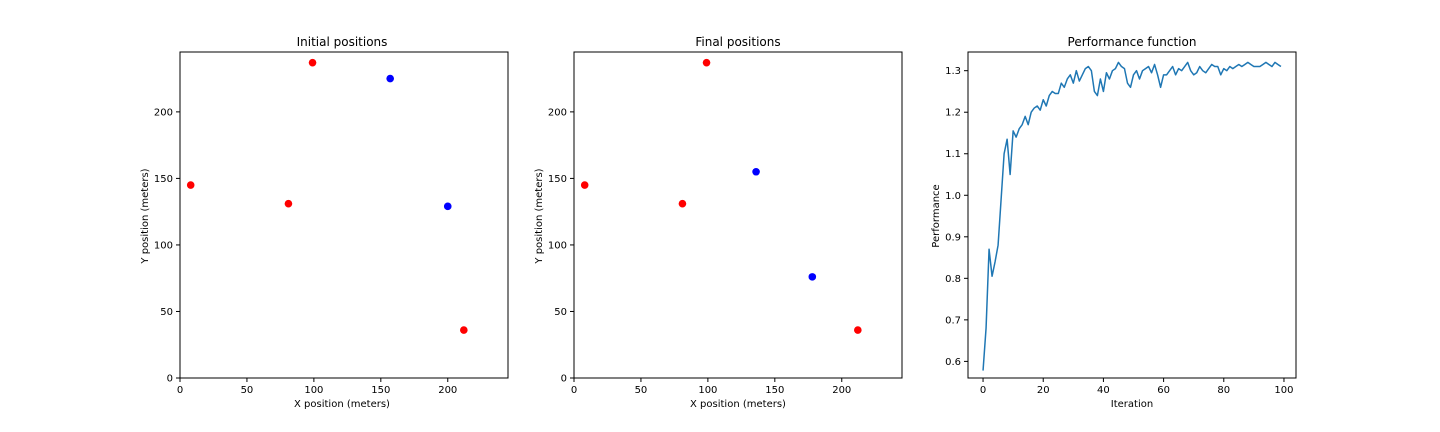 This screenshot has height=432, width=1440. I want to click on y-tick-label: 0.6, so click(953, 362).